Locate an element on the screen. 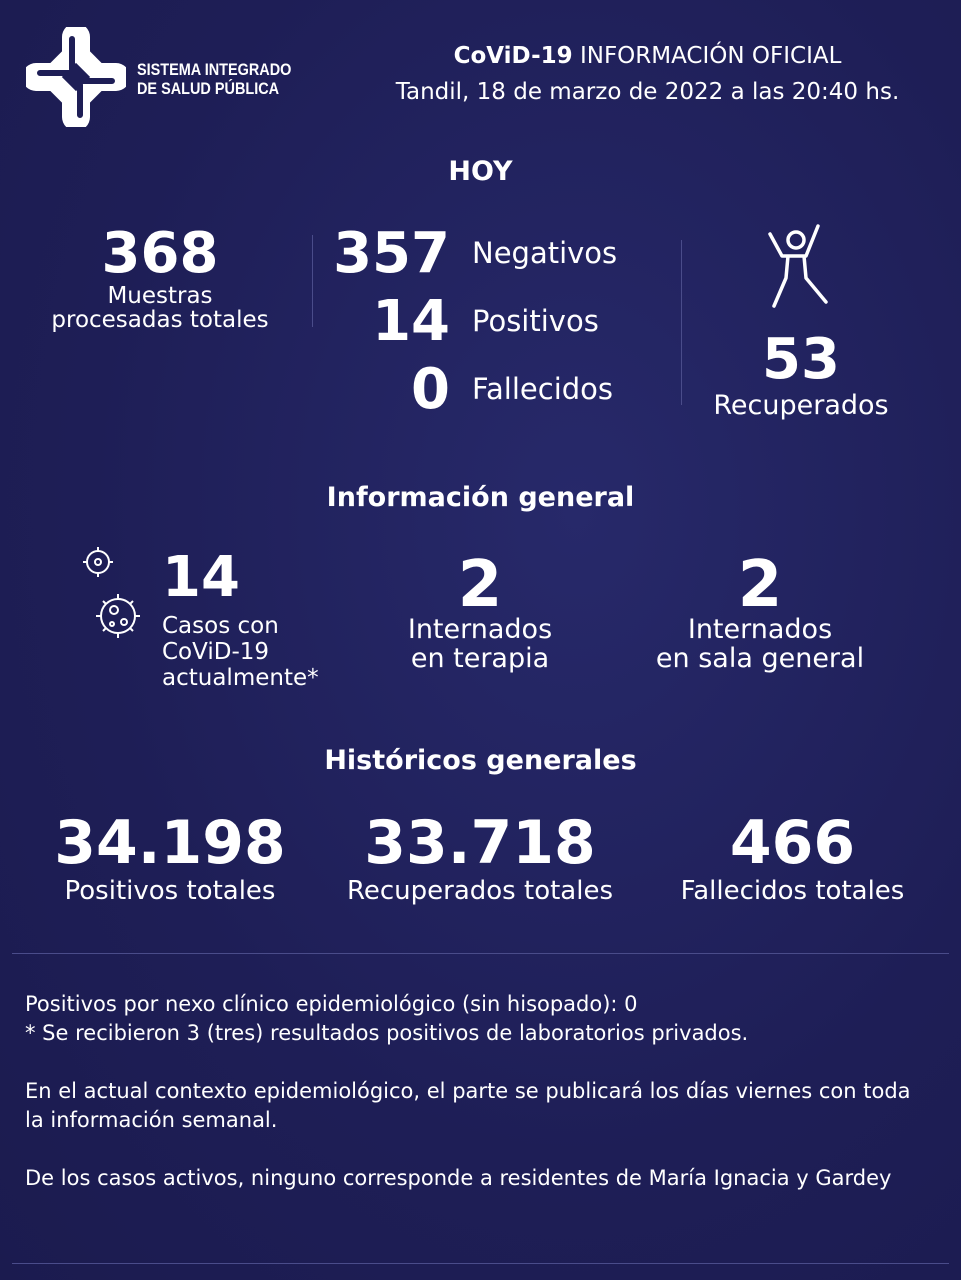 The image size is (961, 1280). negativos-label: Negativos is located at coordinates (545, 253).